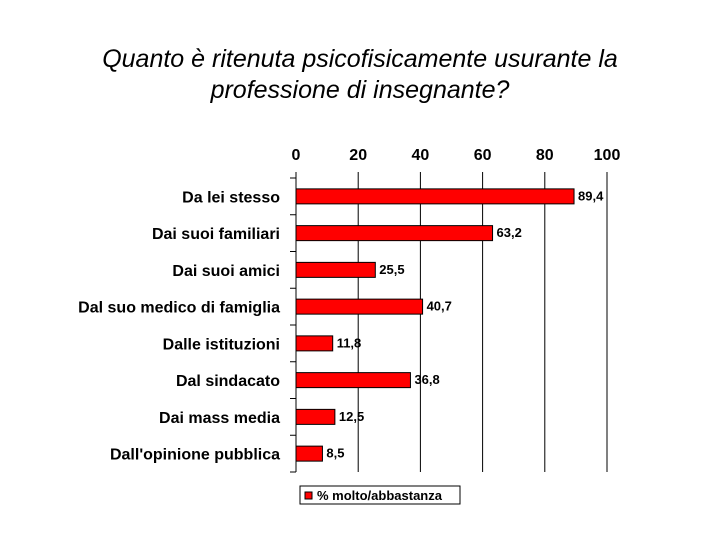  What do you see at coordinates (179, 308) in the screenshot?
I see `category-label-3: Dal suo medico di famiglia` at bounding box center [179, 308].